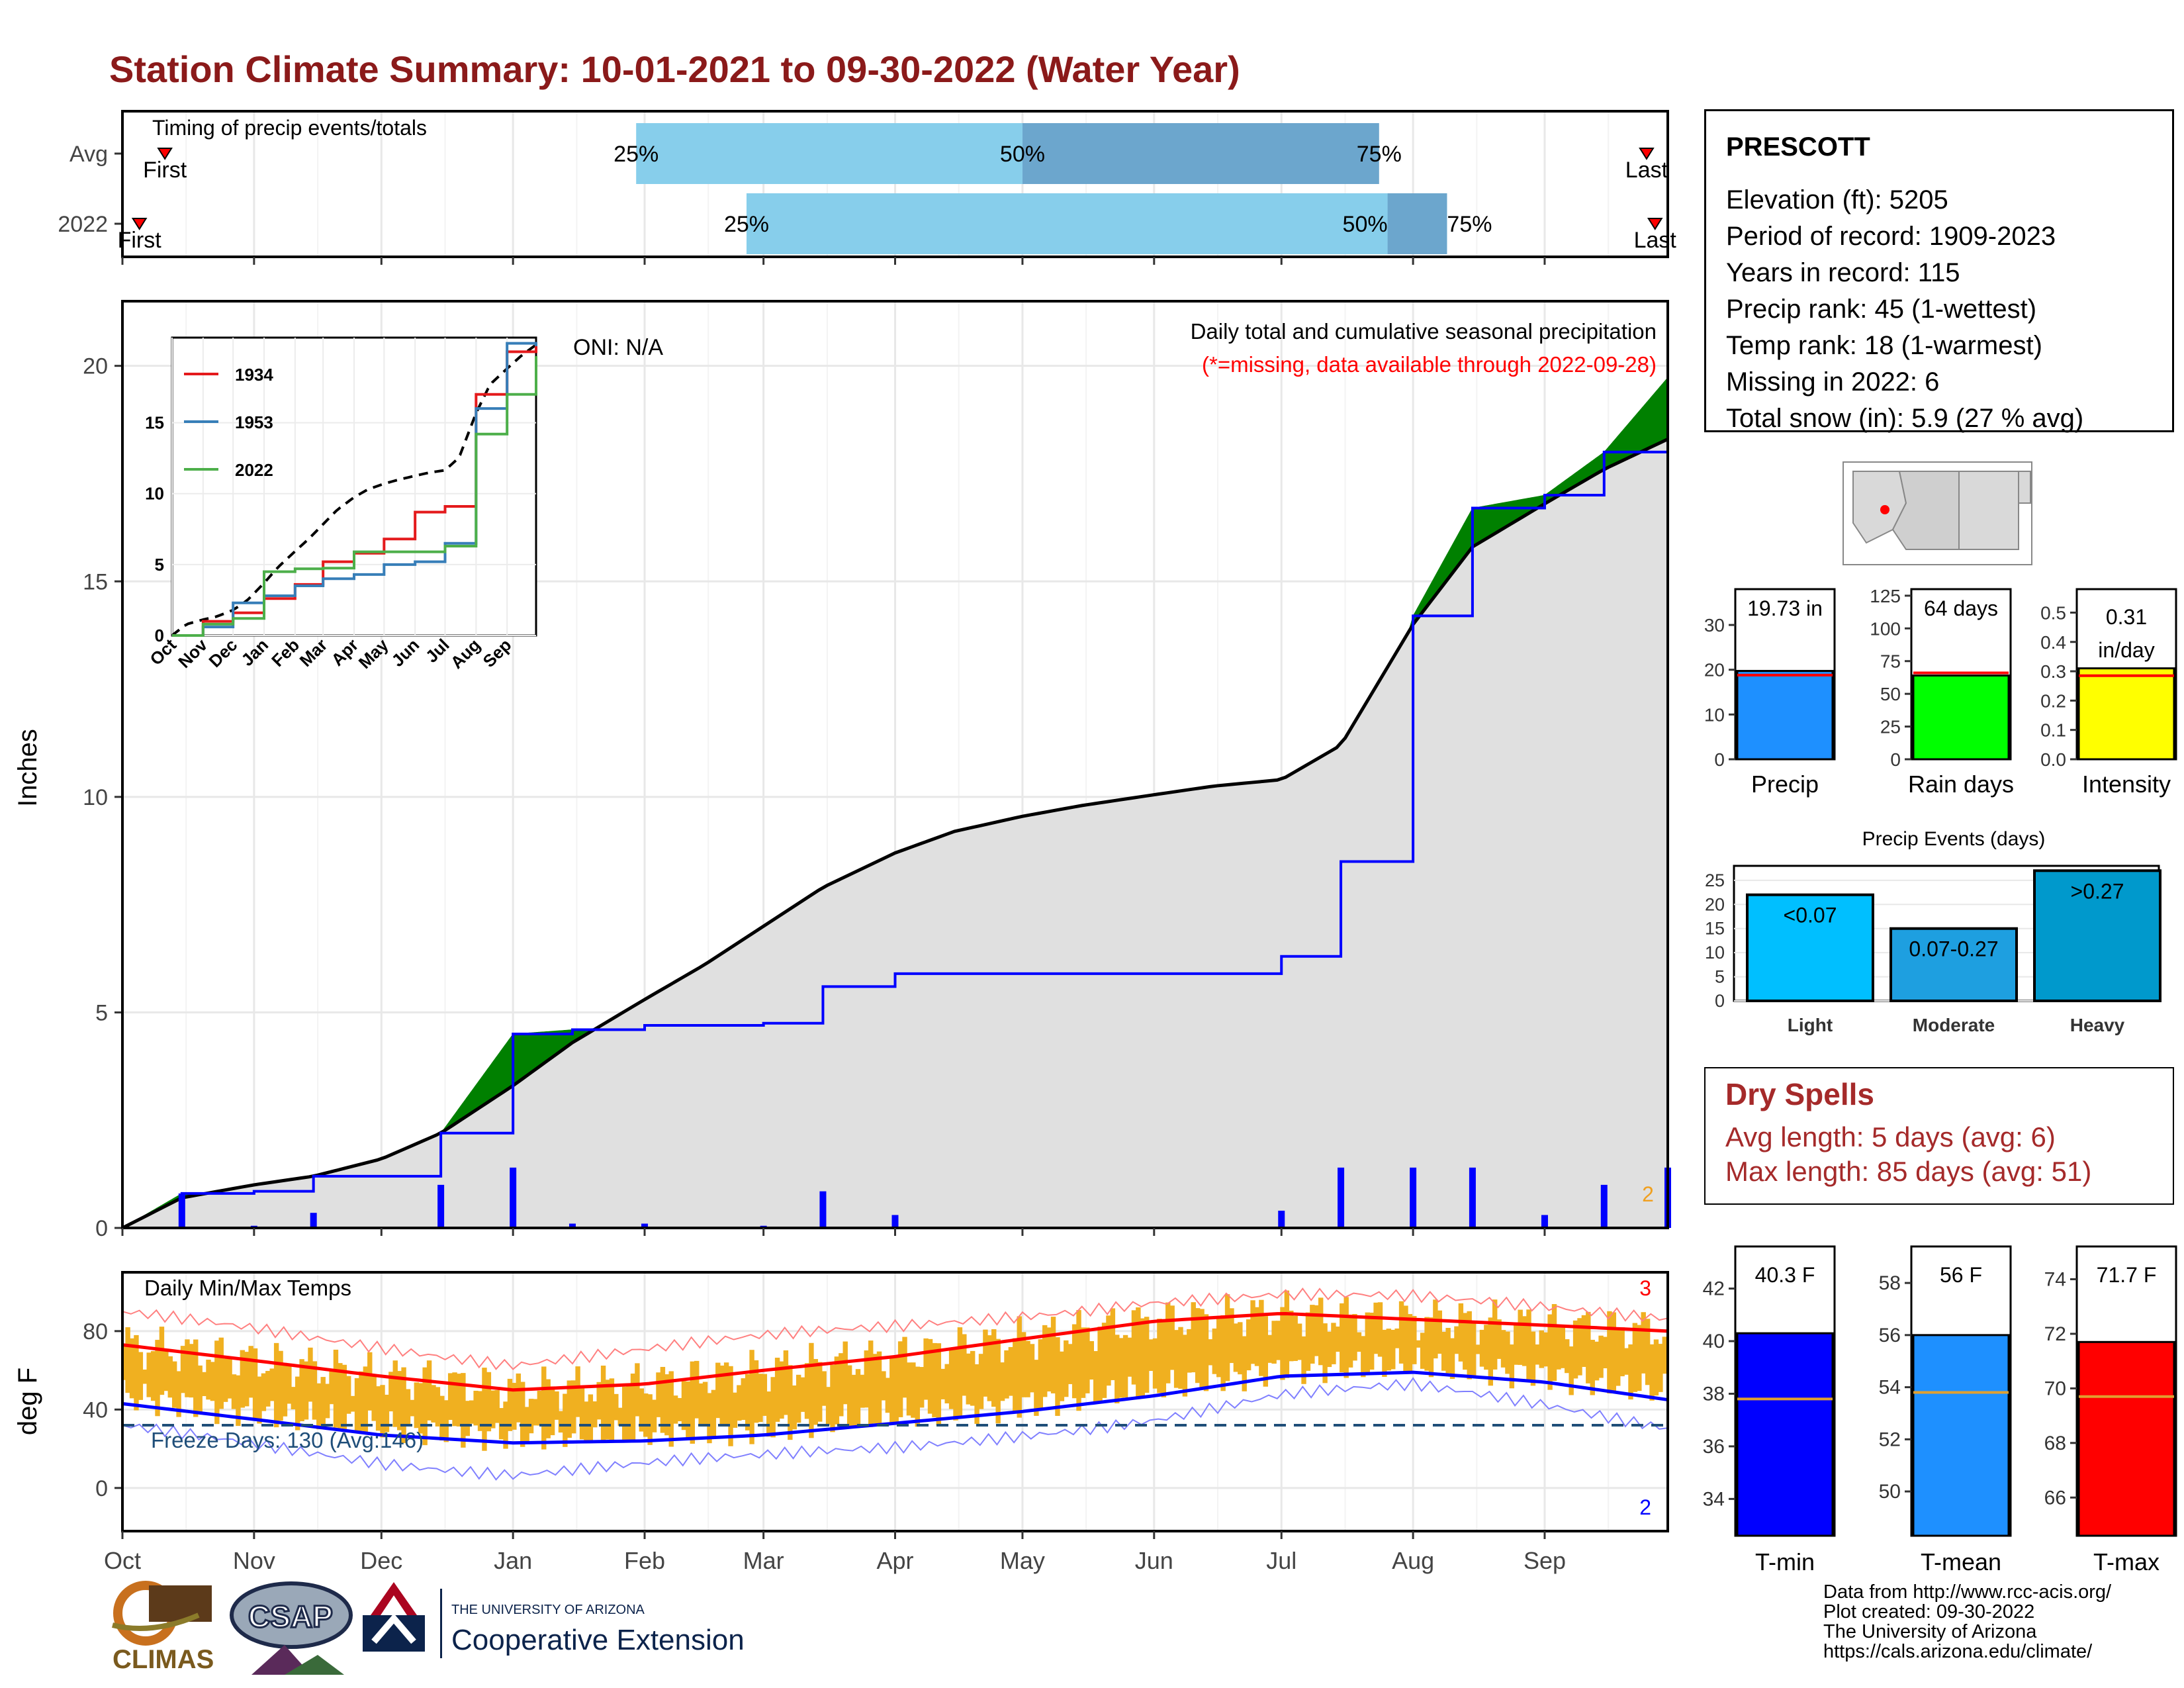 Image resolution: width=2184 pixels, height=1688 pixels. Describe the element at coordinates (1647, 154) in the screenshot. I see `last-marker-avg` at that location.